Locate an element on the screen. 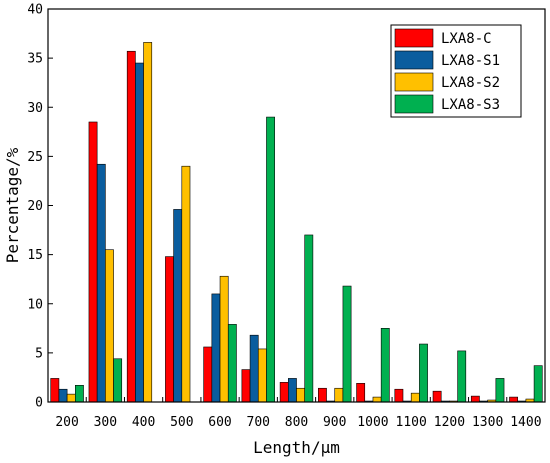 The image size is (550, 463). x-tick-label: 300 is located at coordinates (105, 422).